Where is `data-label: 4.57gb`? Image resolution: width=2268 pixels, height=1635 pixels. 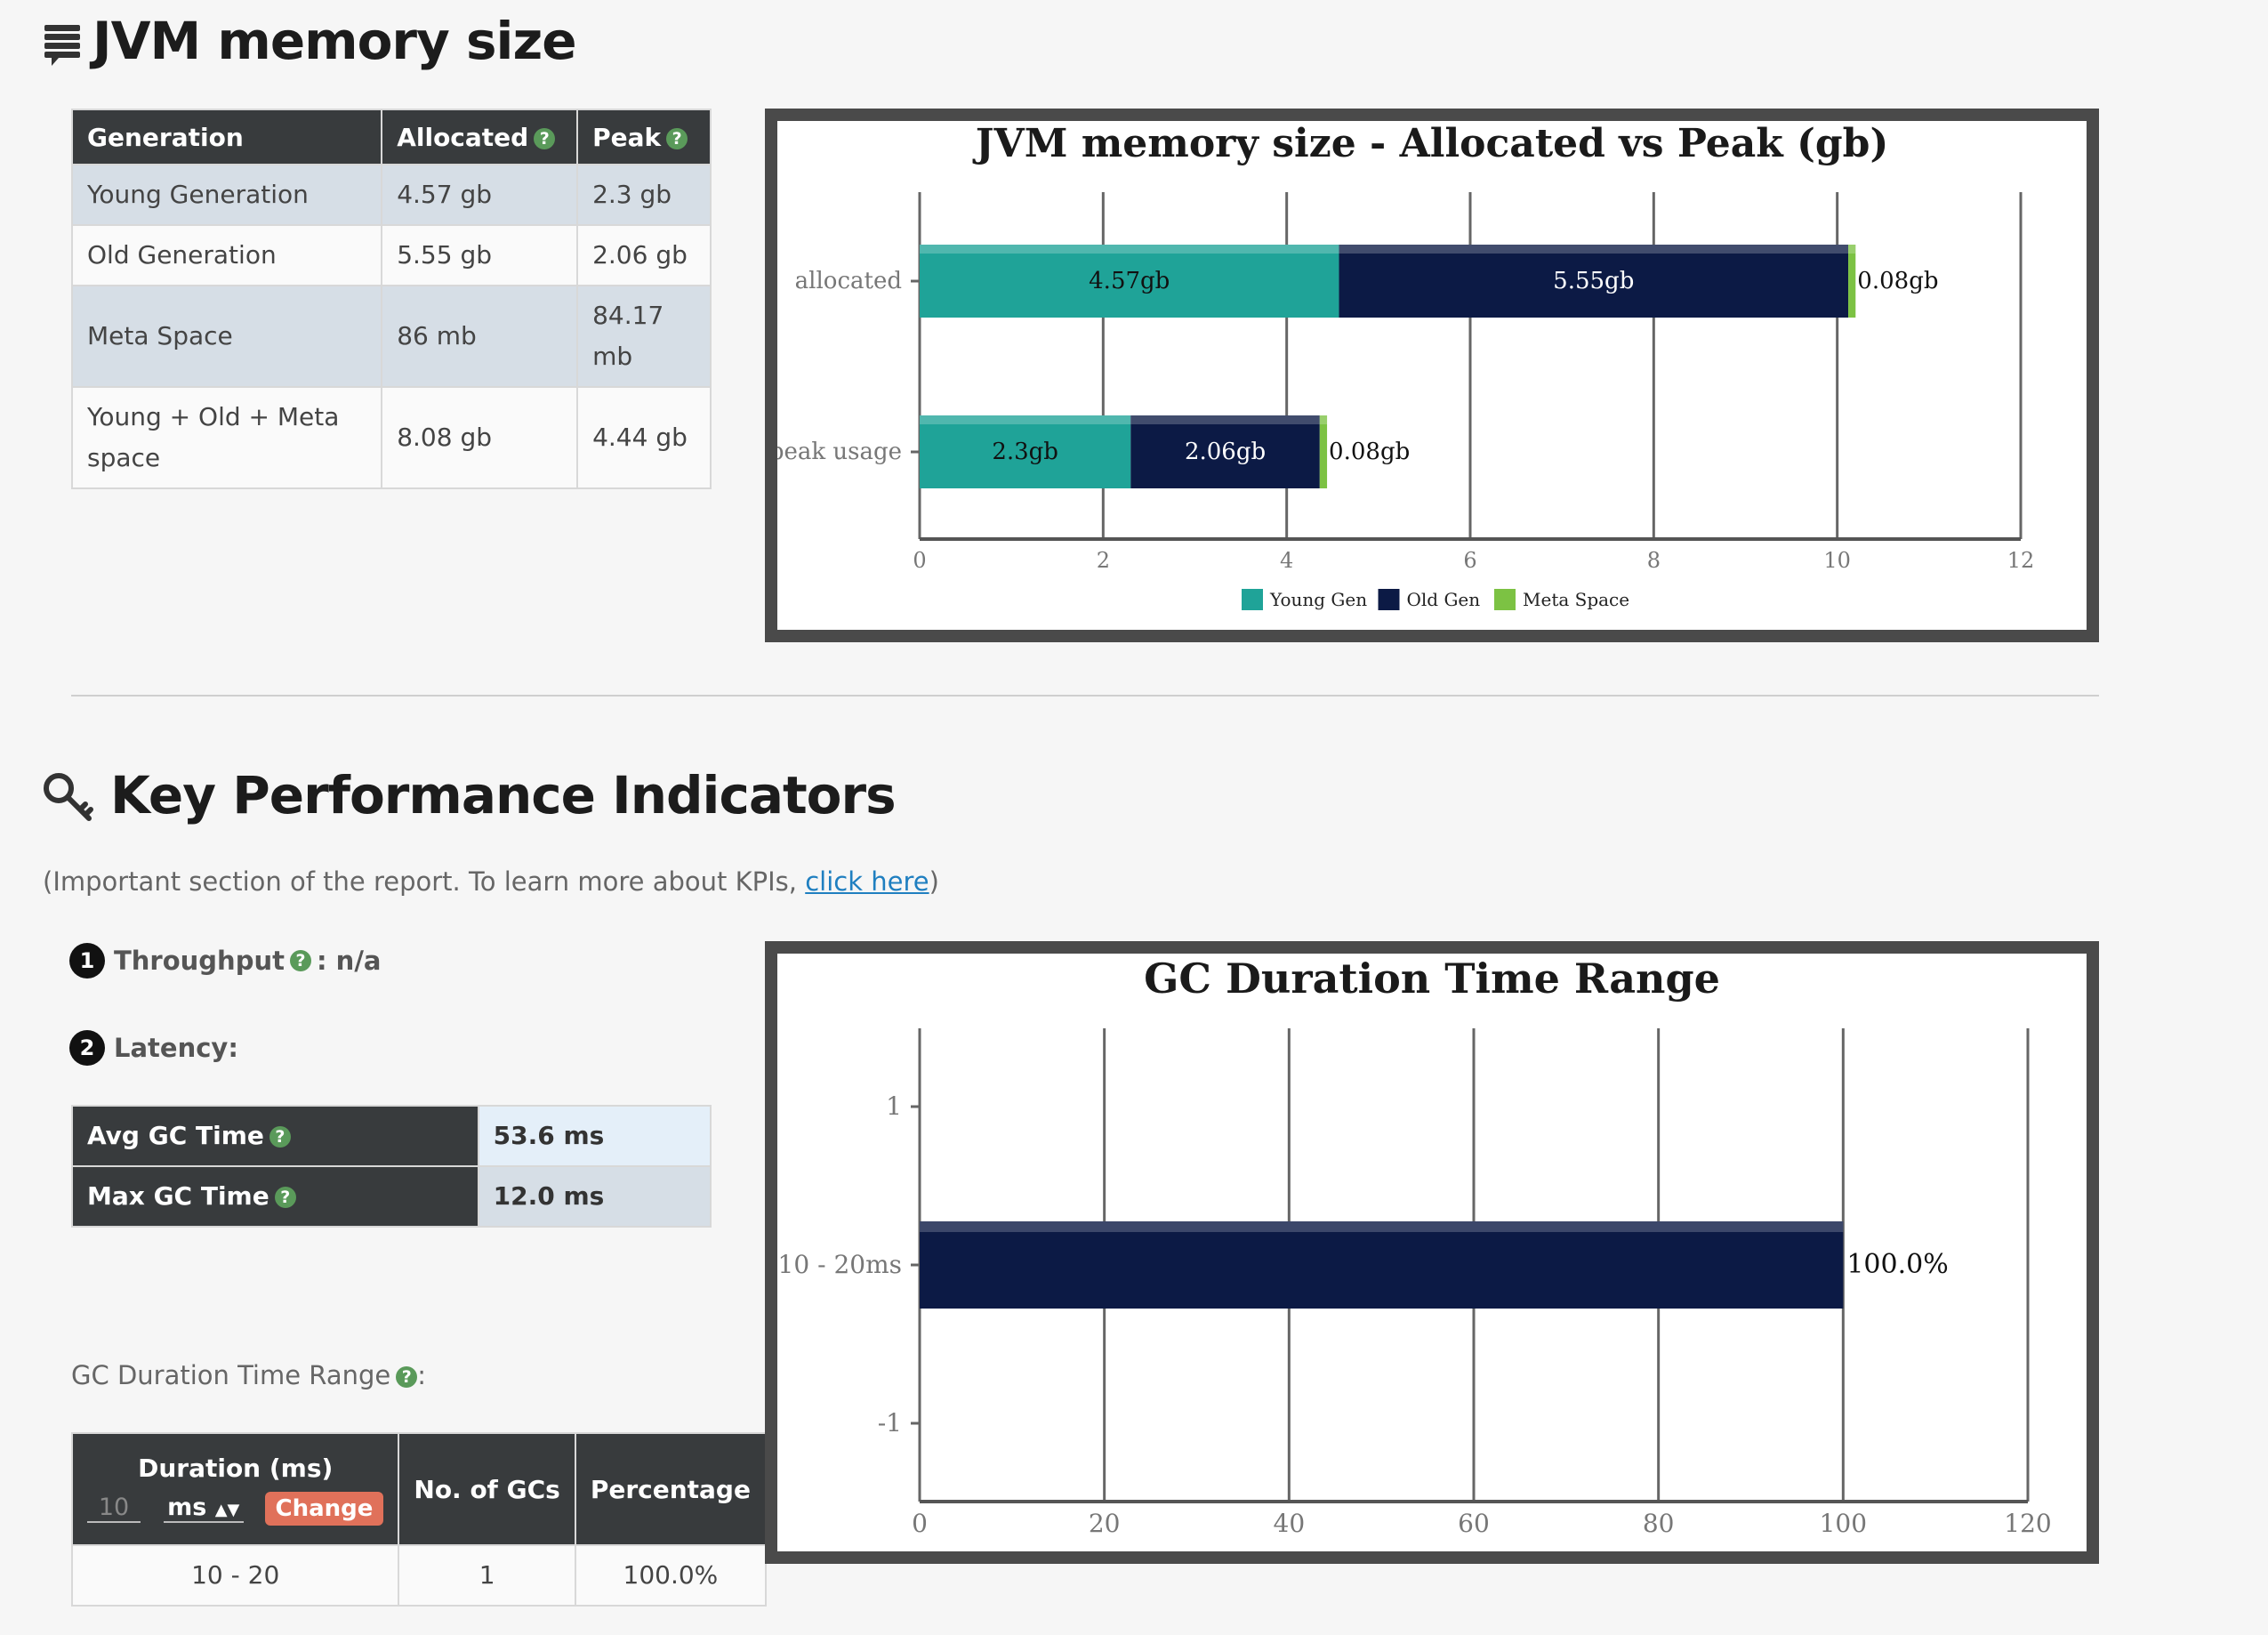
data-label: 4.57gb is located at coordinates (1130, 281).